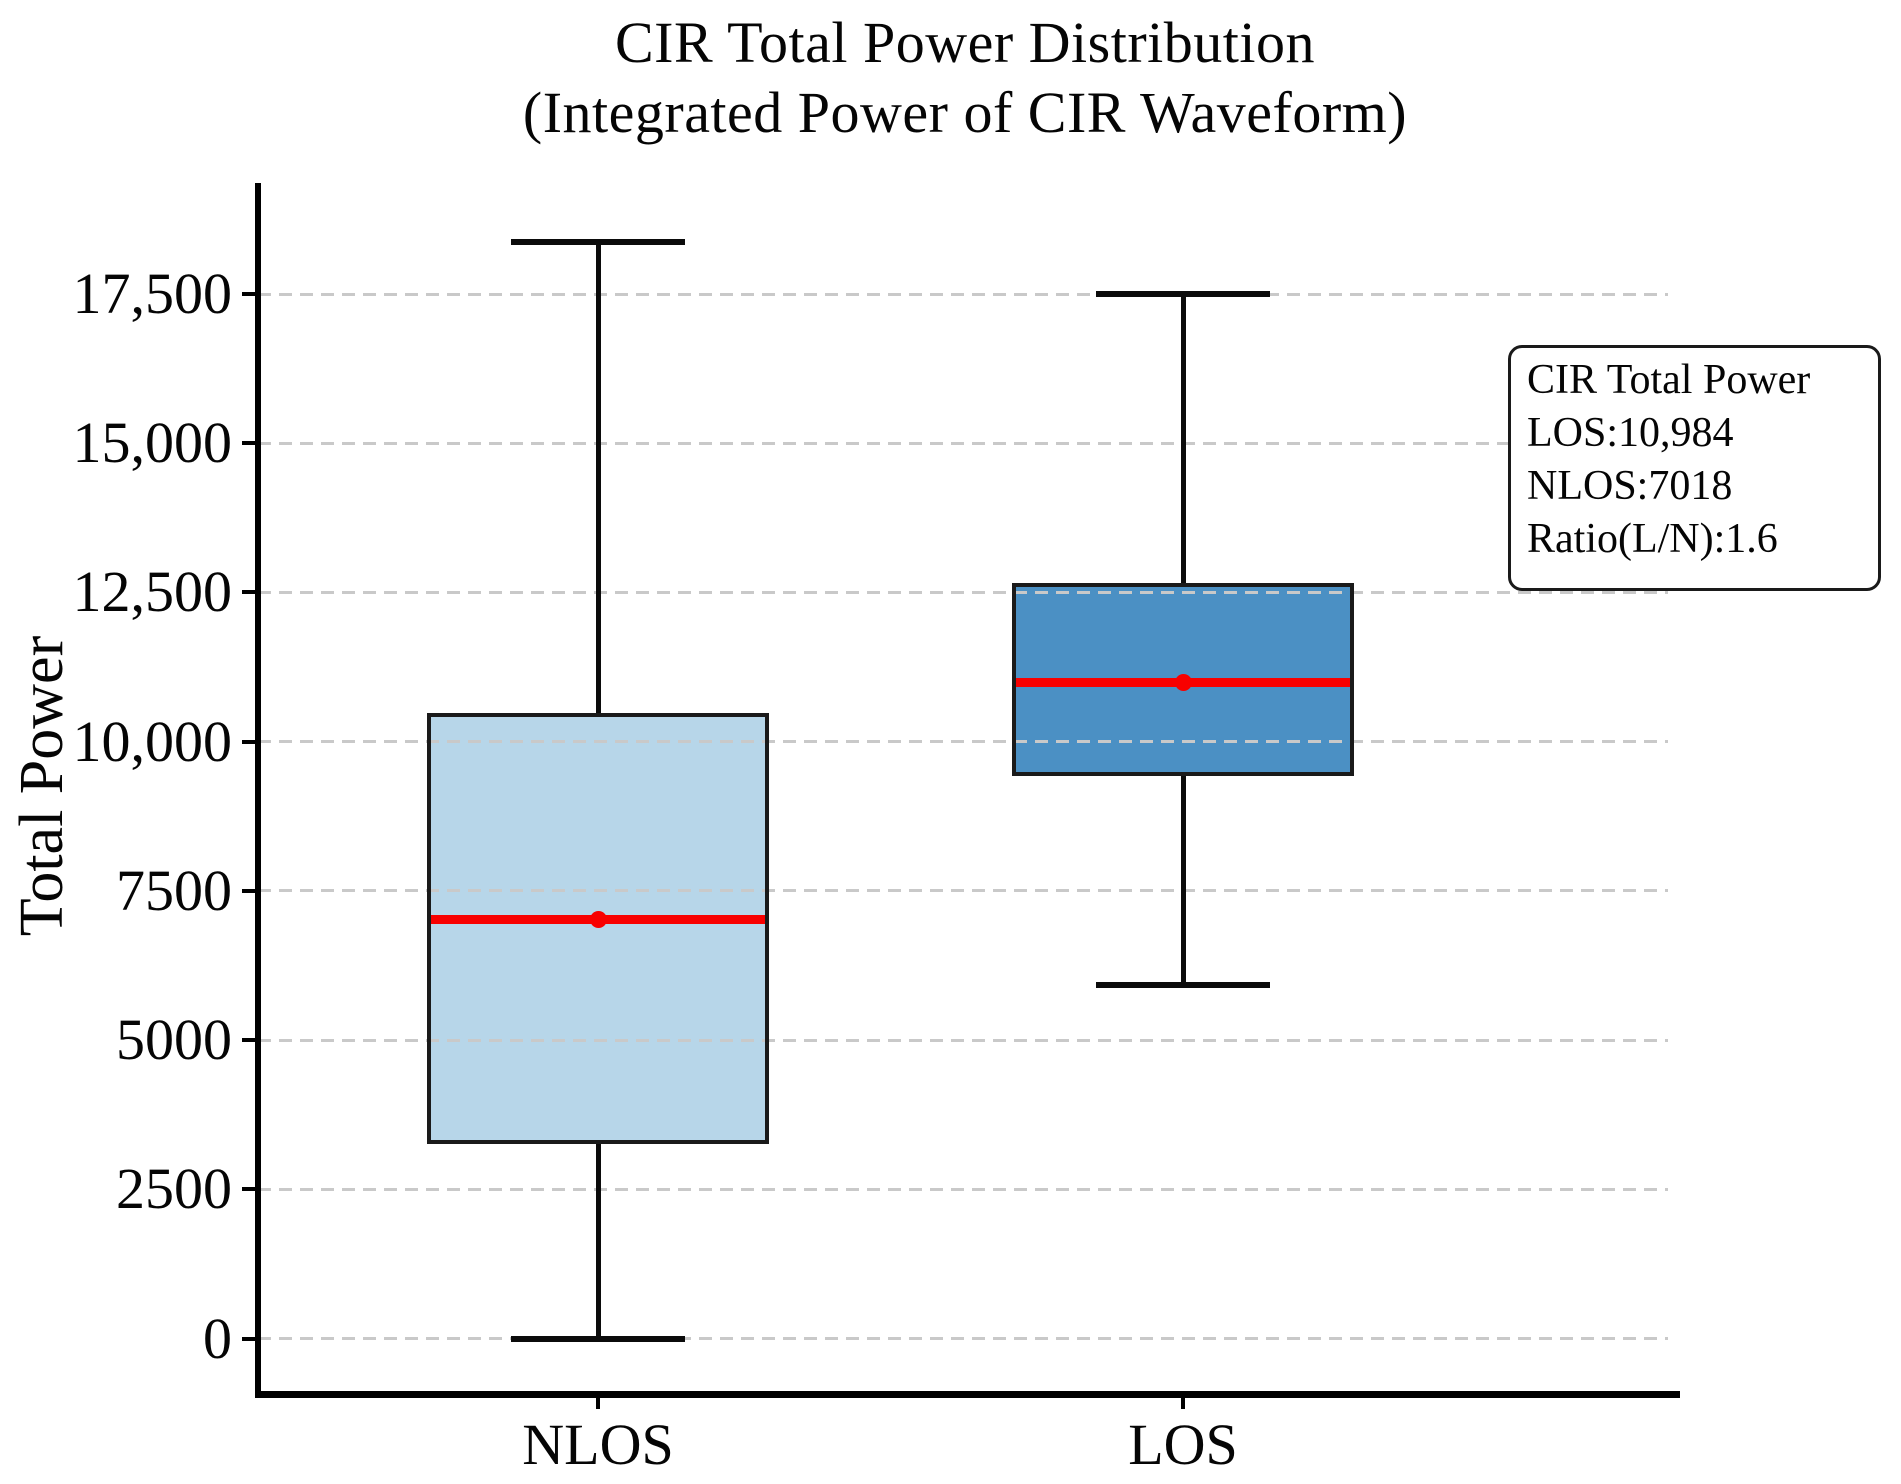 The height and width of the screenshot is (1484, 1901). I want to click on y-tick-label: 10,000, so click(152, 741).